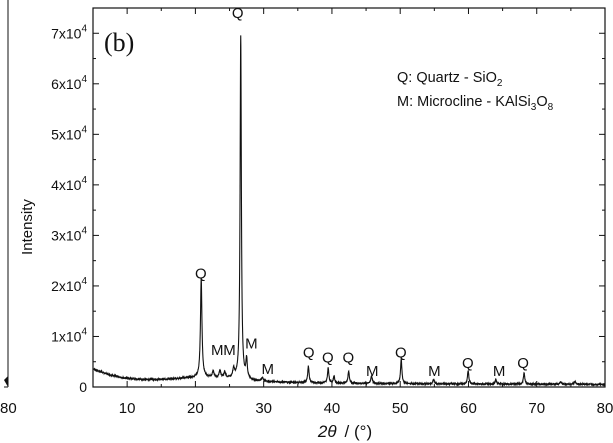 This screenshot has width=613, height=443. What do you see at coordinates (69, 234) in the screenshot?
I see `y-tick-label: 3x10⁴` at bounding box center [69, 234].